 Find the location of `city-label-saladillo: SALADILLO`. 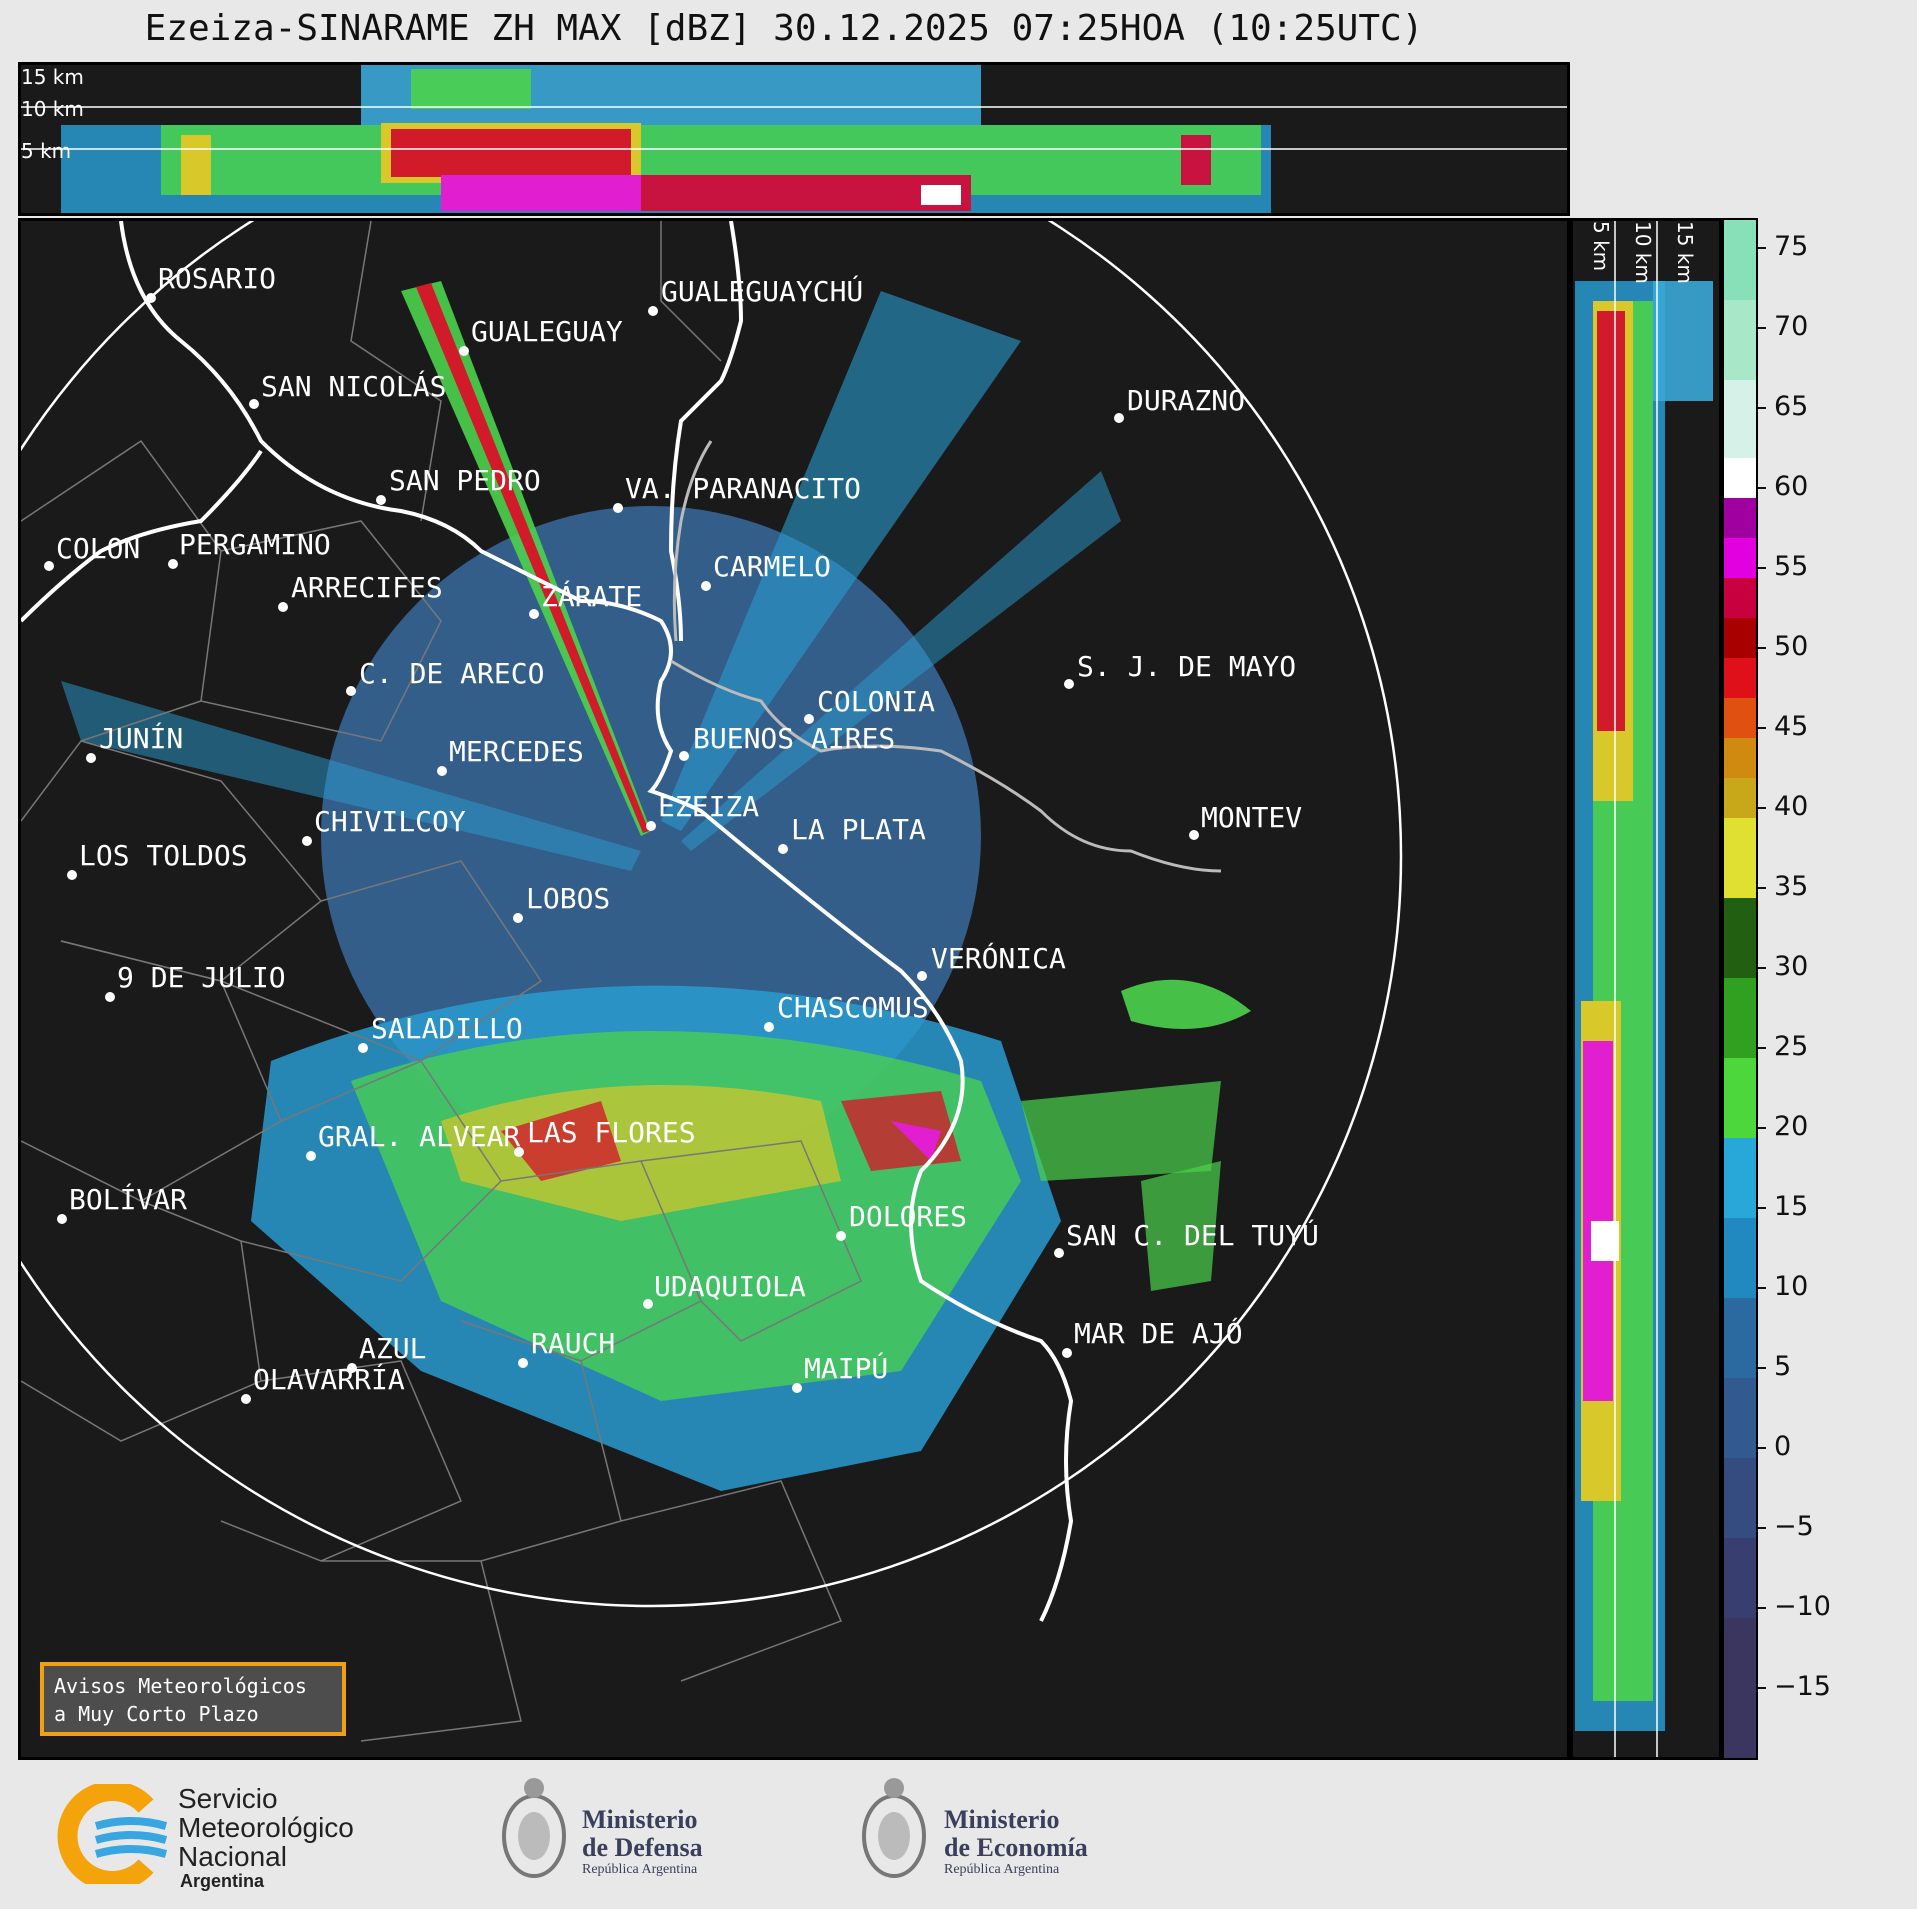

city-label-saladillo: SALADILLO is located at coordinates (447, 1028).